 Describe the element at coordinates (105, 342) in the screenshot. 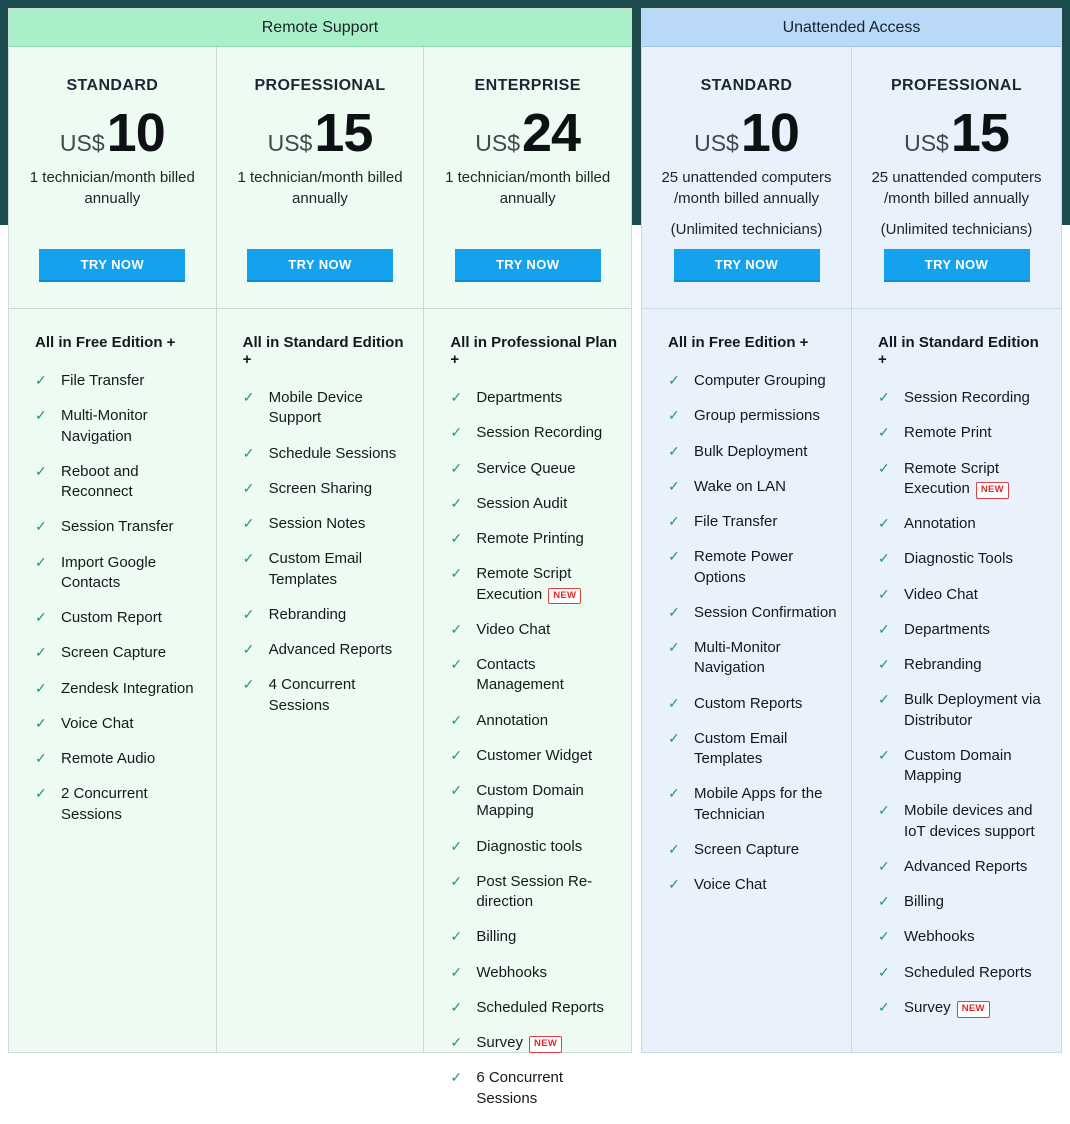

I see `feature-list-heading: All in Free Edition +` at that location.